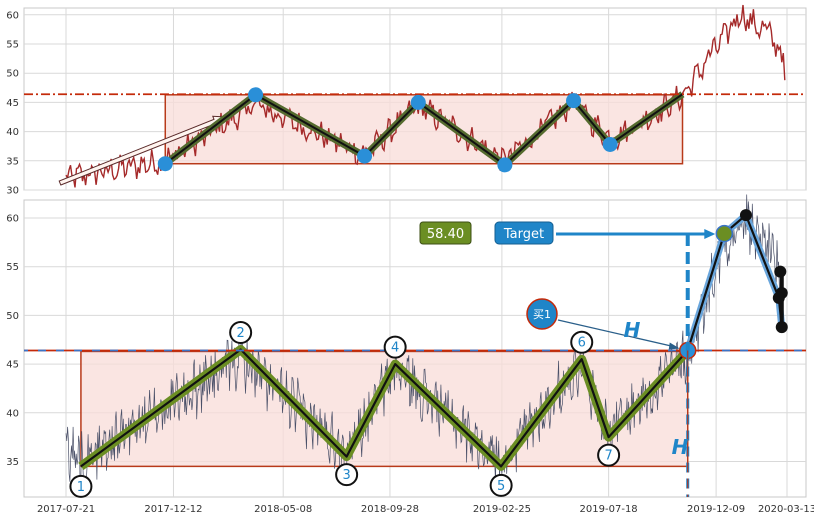 This screenshot has height=520, width=814. I want to click on pivot-number-label: 1, so click(81, 487).